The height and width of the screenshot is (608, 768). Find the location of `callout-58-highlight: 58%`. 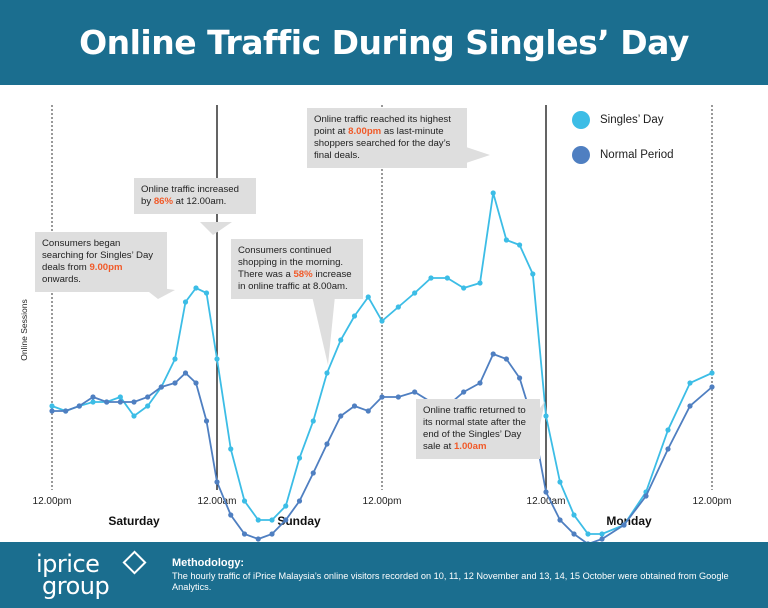

callout-58-highlight: 58% is located at coordinates (303, 274).